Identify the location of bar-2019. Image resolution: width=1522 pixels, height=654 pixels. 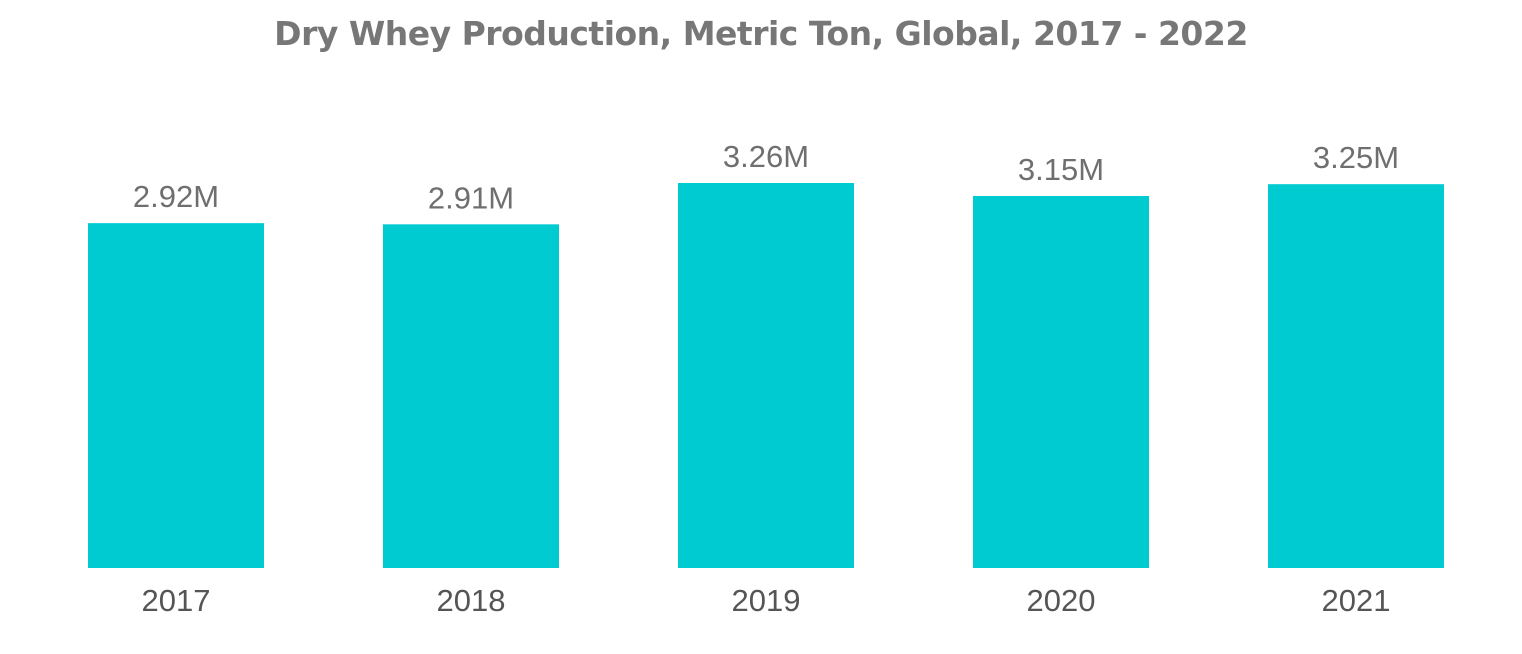
(766, 375).